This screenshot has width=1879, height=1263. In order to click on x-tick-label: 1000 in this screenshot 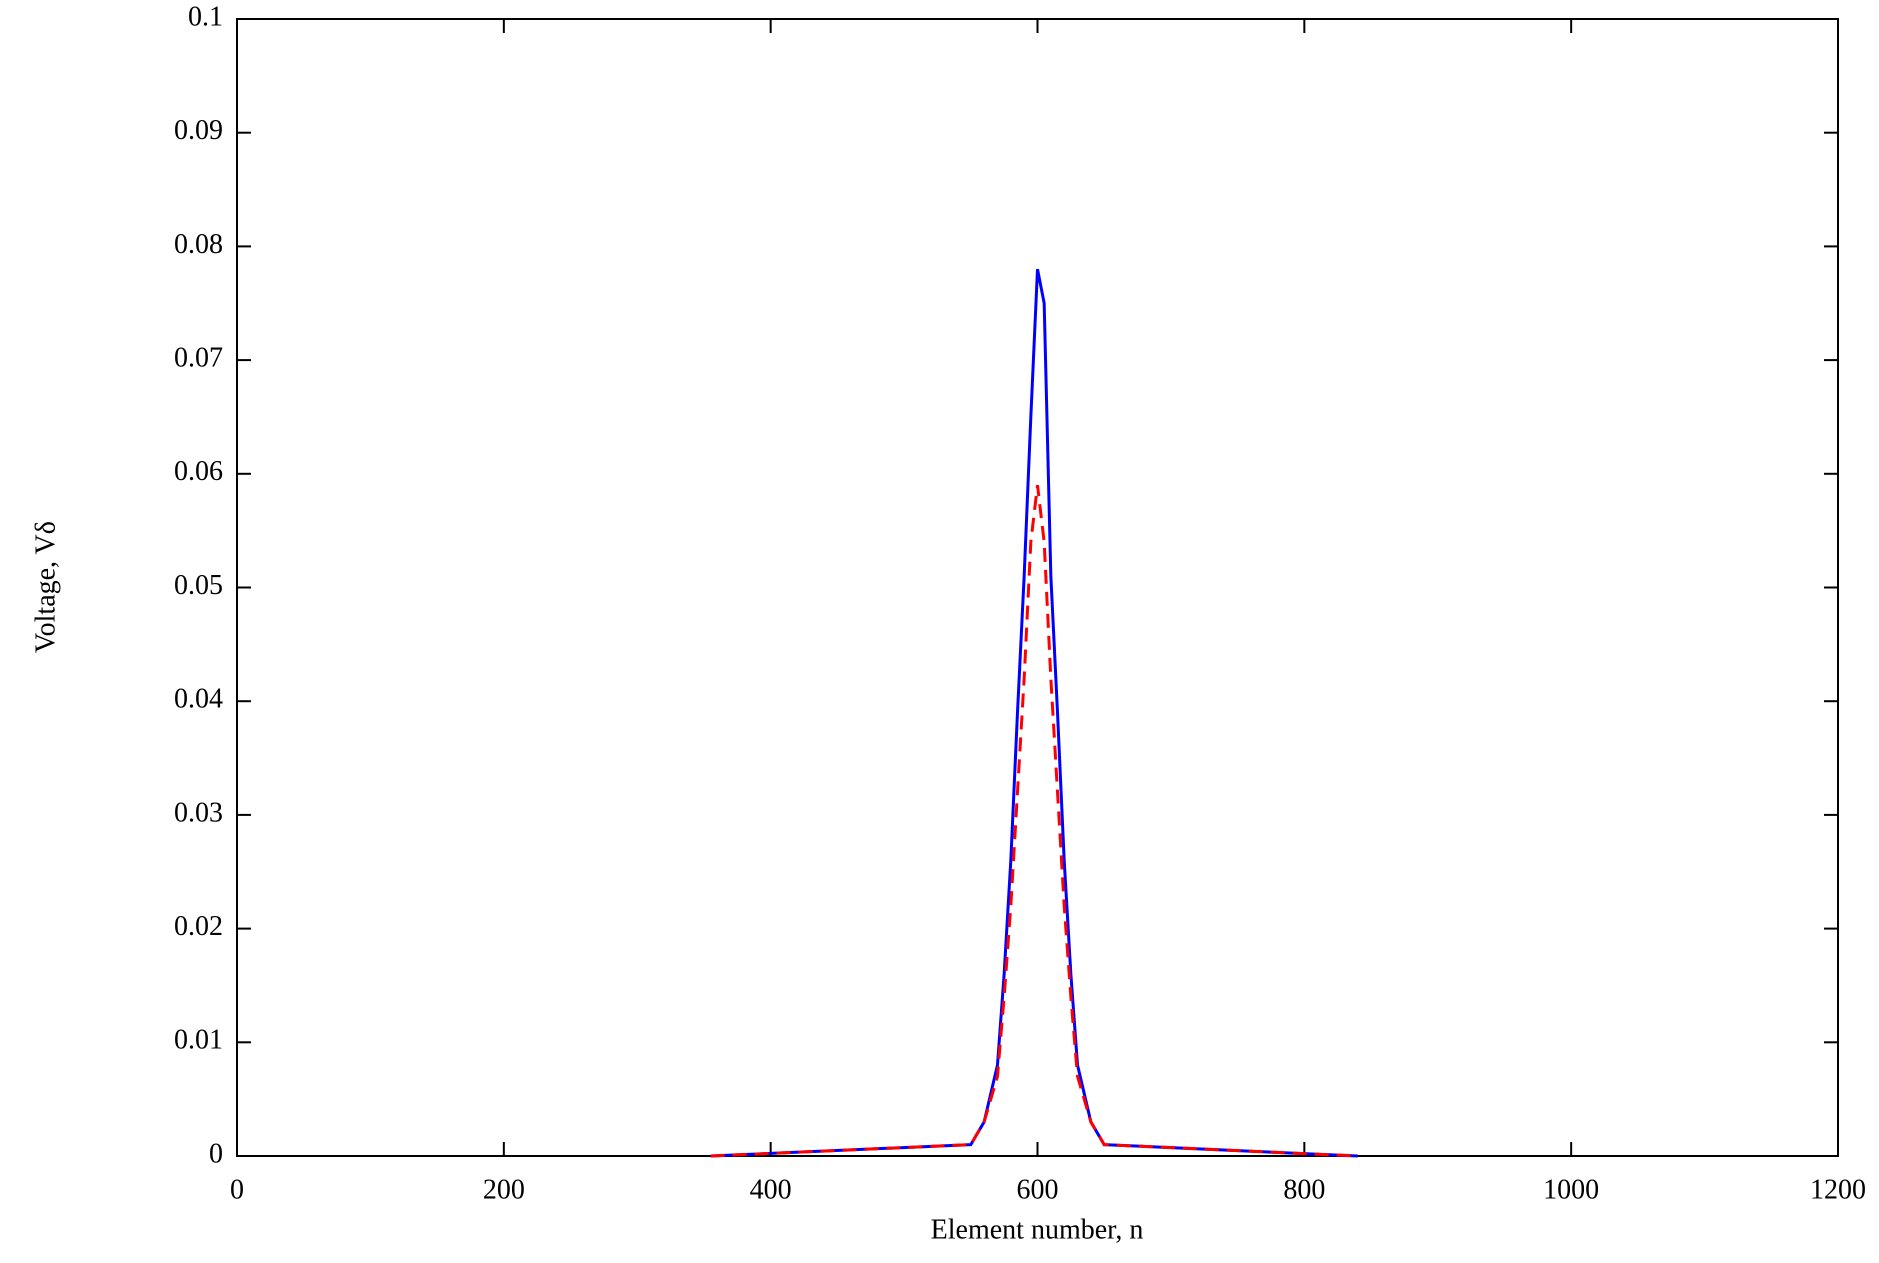, I will do `click(1571, 1189)`.